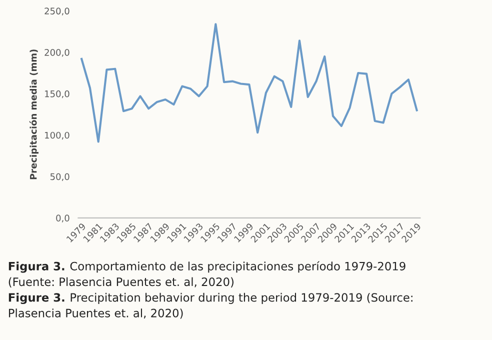 The width and height of the screenshot is (492, 340). What do you see at coordinates (63, 218) in the screenshot?
I see `y-tick-label: 0,0` at bounding box center [63, 218].